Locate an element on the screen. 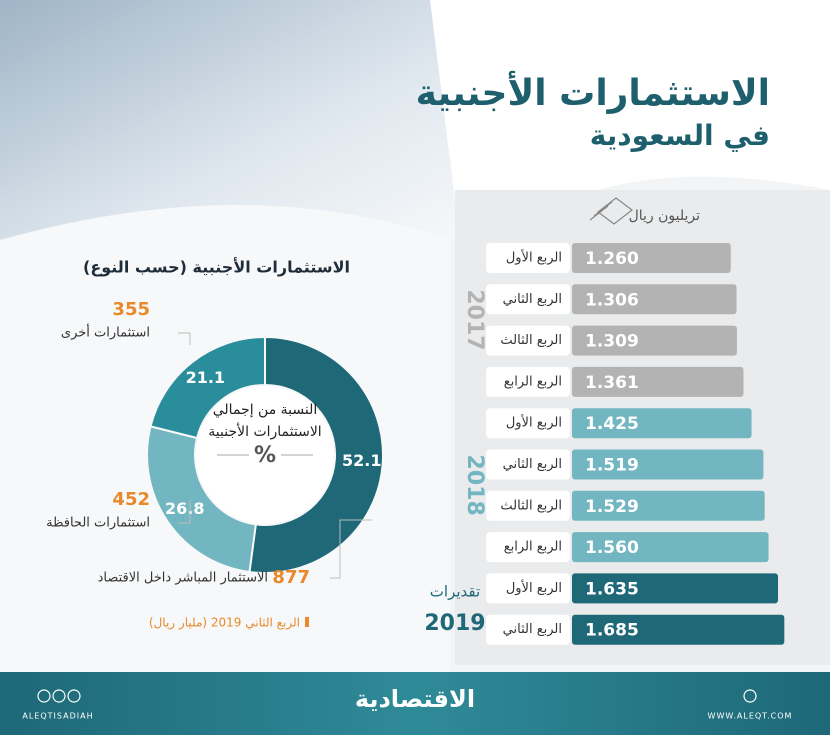  value-label: 1.560 is located at coordinates (612, 548).